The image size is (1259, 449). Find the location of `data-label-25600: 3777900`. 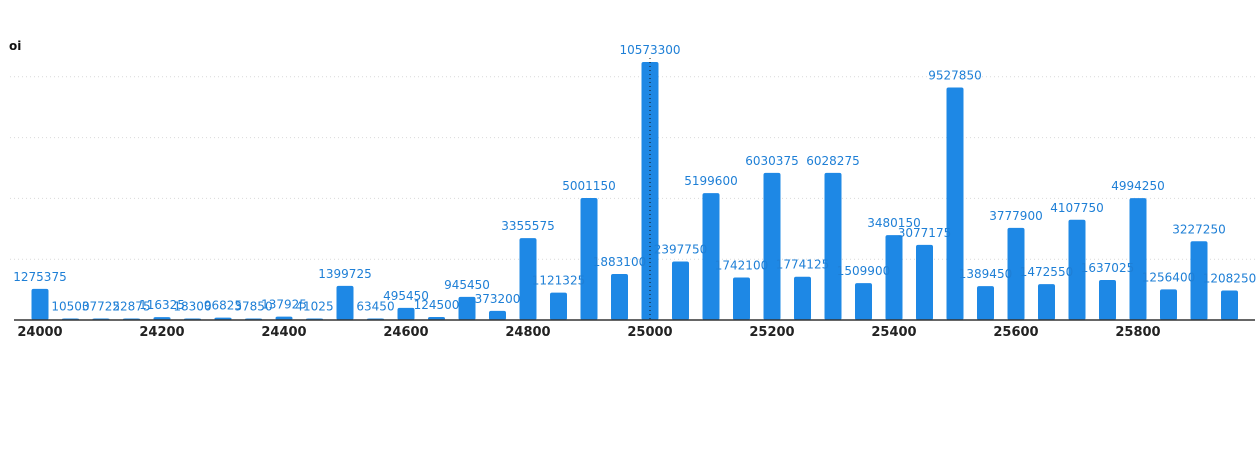

data-label-25600: 3777900 is located at coordinates (1015, 216).